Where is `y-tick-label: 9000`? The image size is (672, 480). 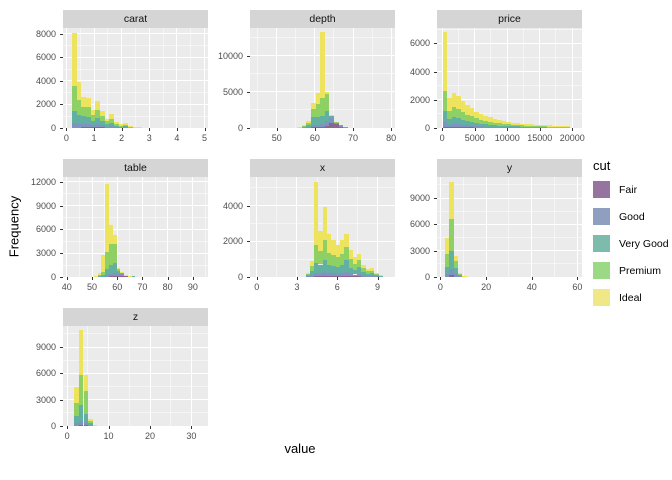 y-tick-label: 9000 is located at coordinates (45, 347).